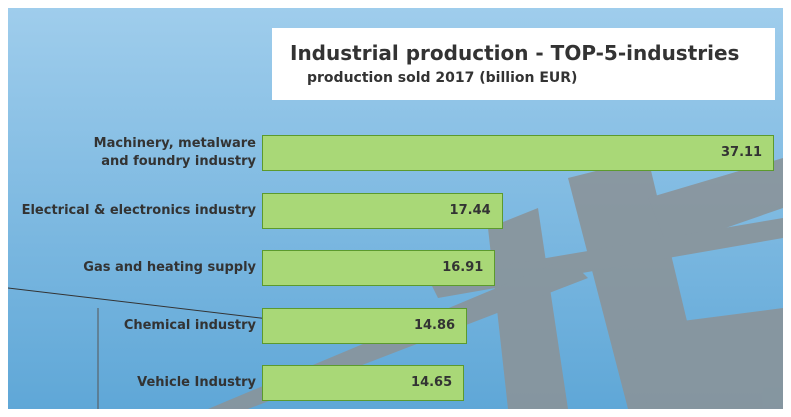 Image resolution: width=791 pixels, height=417 pixels. What do you see at coordinates (138, 210) in the screenshot?
I see `category-label: Electrical & electronics industry` at bounding box center [138, 210].